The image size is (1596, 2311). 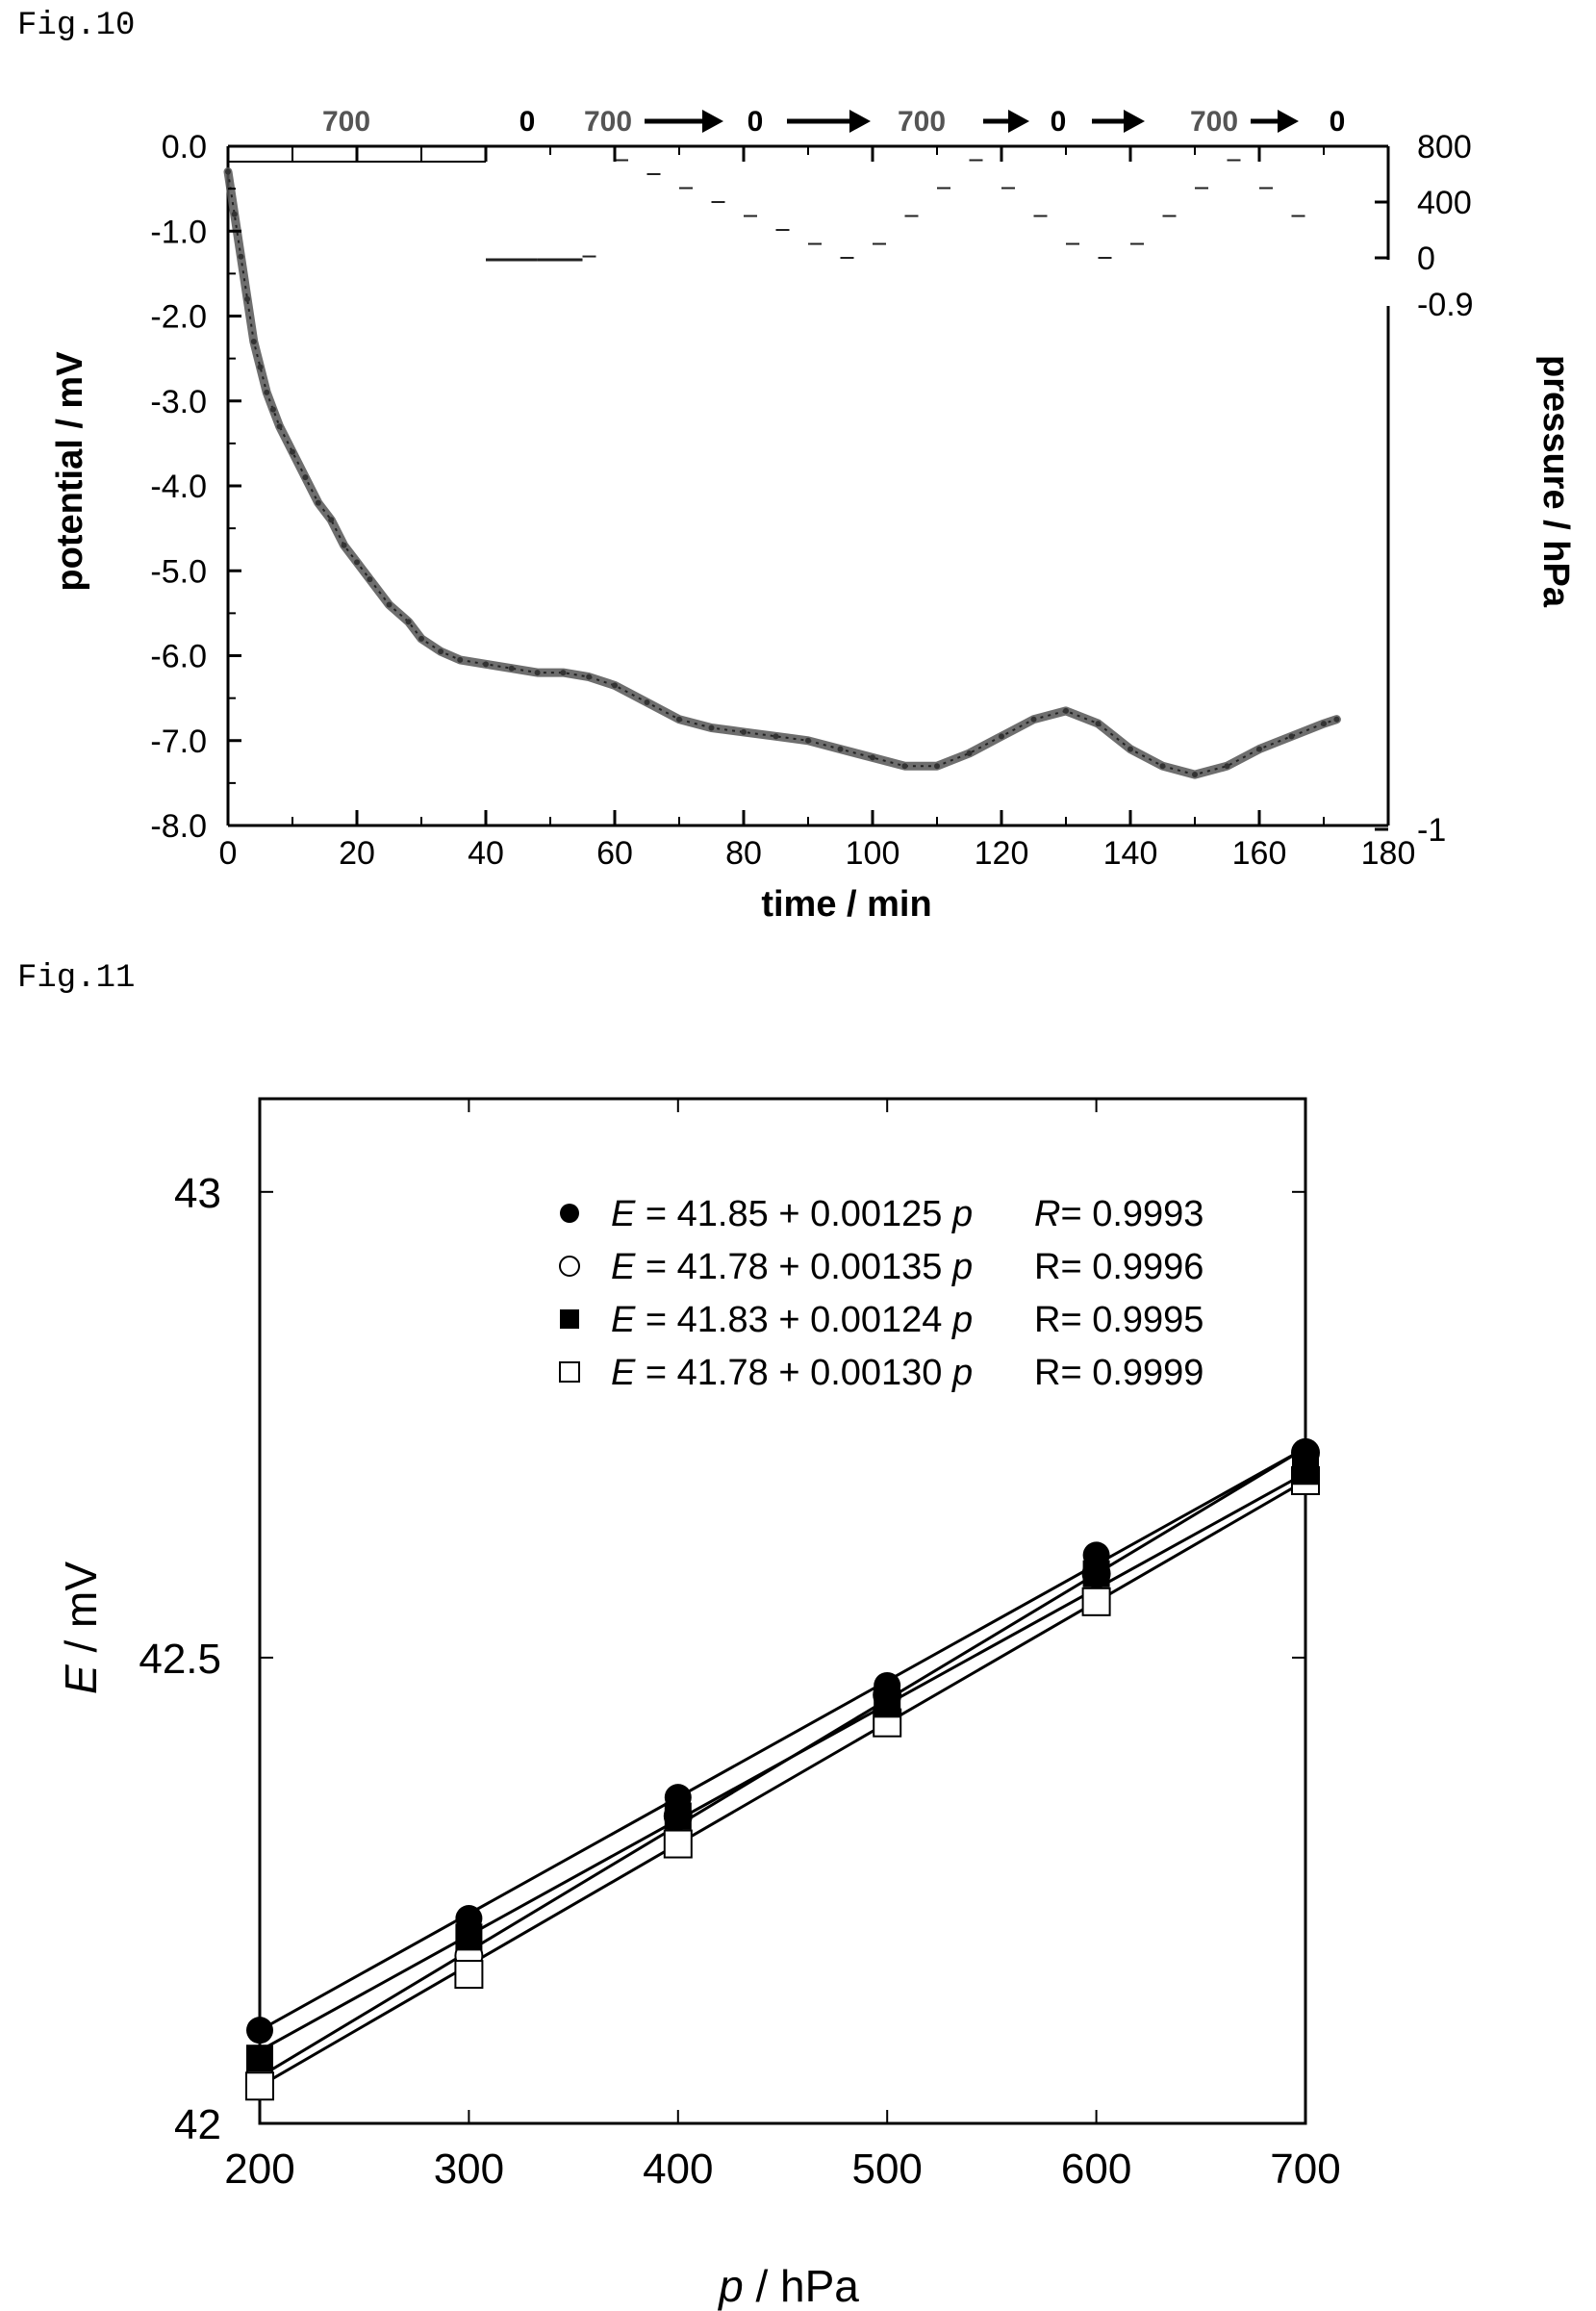 I want to click on fig11-legend-marker-open-circle, so click(x=570, y=1266).